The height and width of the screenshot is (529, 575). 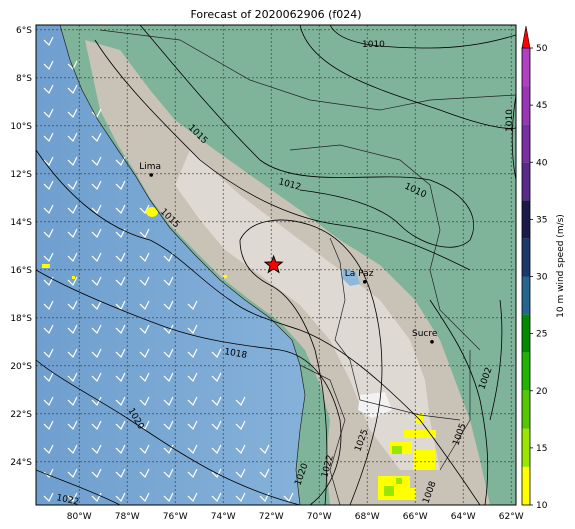 What do you see at coordinates (367, 517) in the screenshot?
I see `longitude-tick-label: 68°W` at bounding box center [367, 517].